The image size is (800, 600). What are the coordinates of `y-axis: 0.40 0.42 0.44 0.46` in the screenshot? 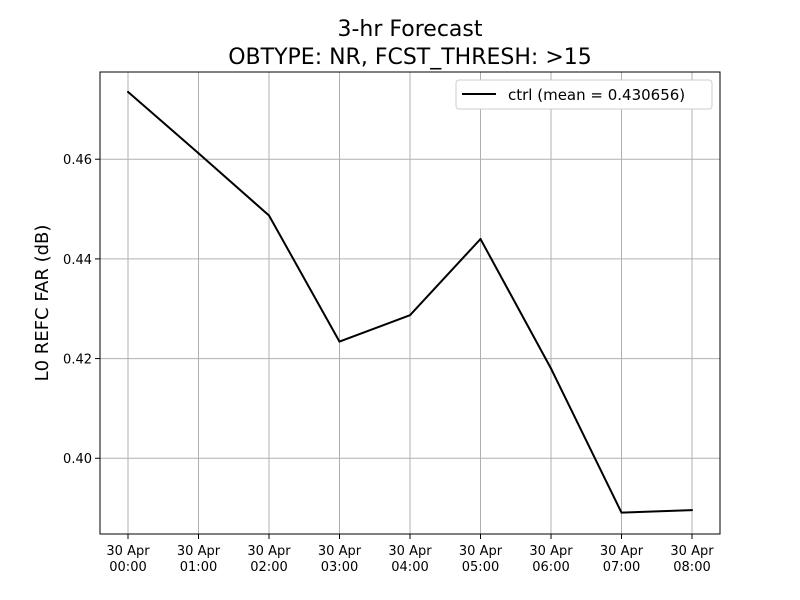 It's located at (81, 310).